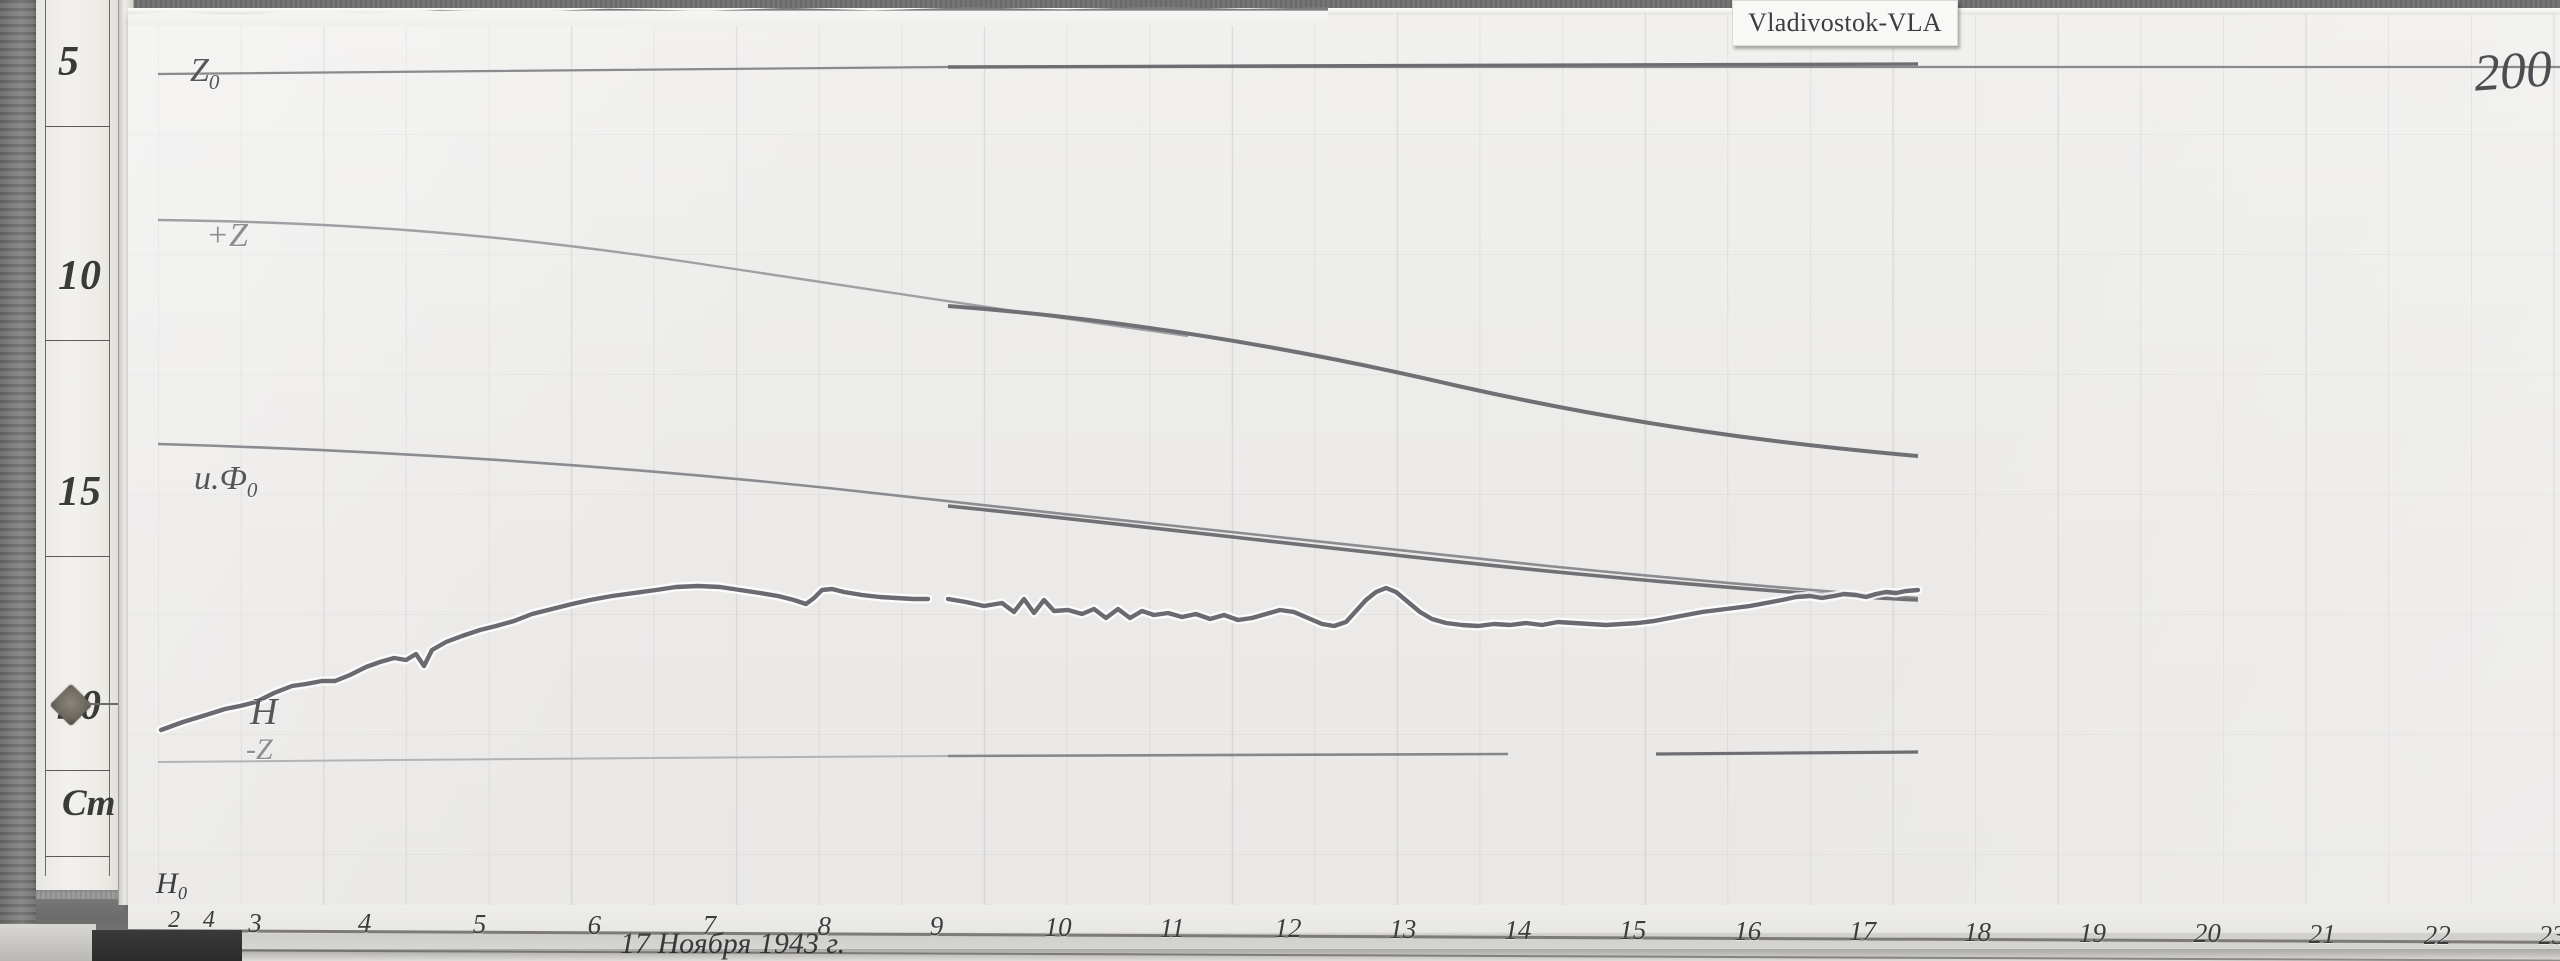  Describe the element at coordinates (1058, 927) in the screenshot. I see `time-tick-10: 10` at that location.